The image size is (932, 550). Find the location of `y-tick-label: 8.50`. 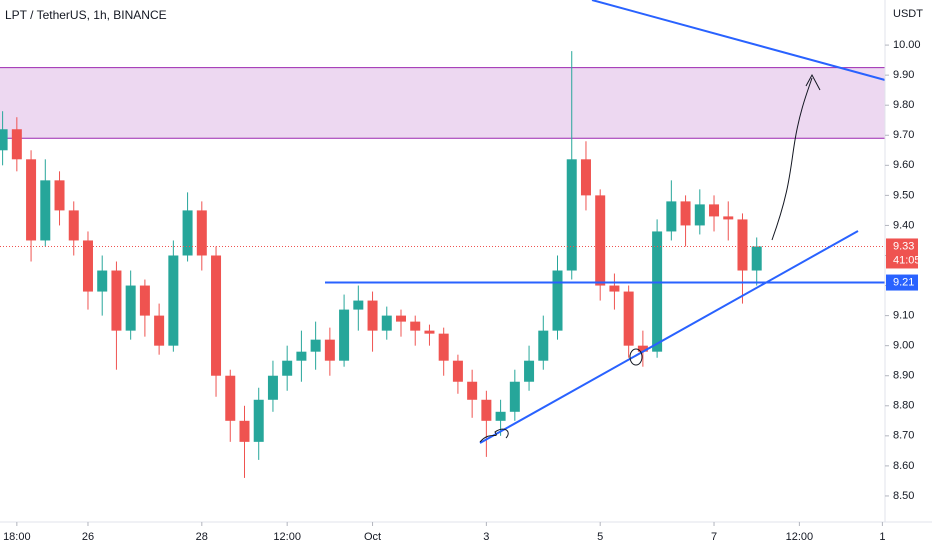

y-tick-label: 8.50 is located at coordinates (903, 496).